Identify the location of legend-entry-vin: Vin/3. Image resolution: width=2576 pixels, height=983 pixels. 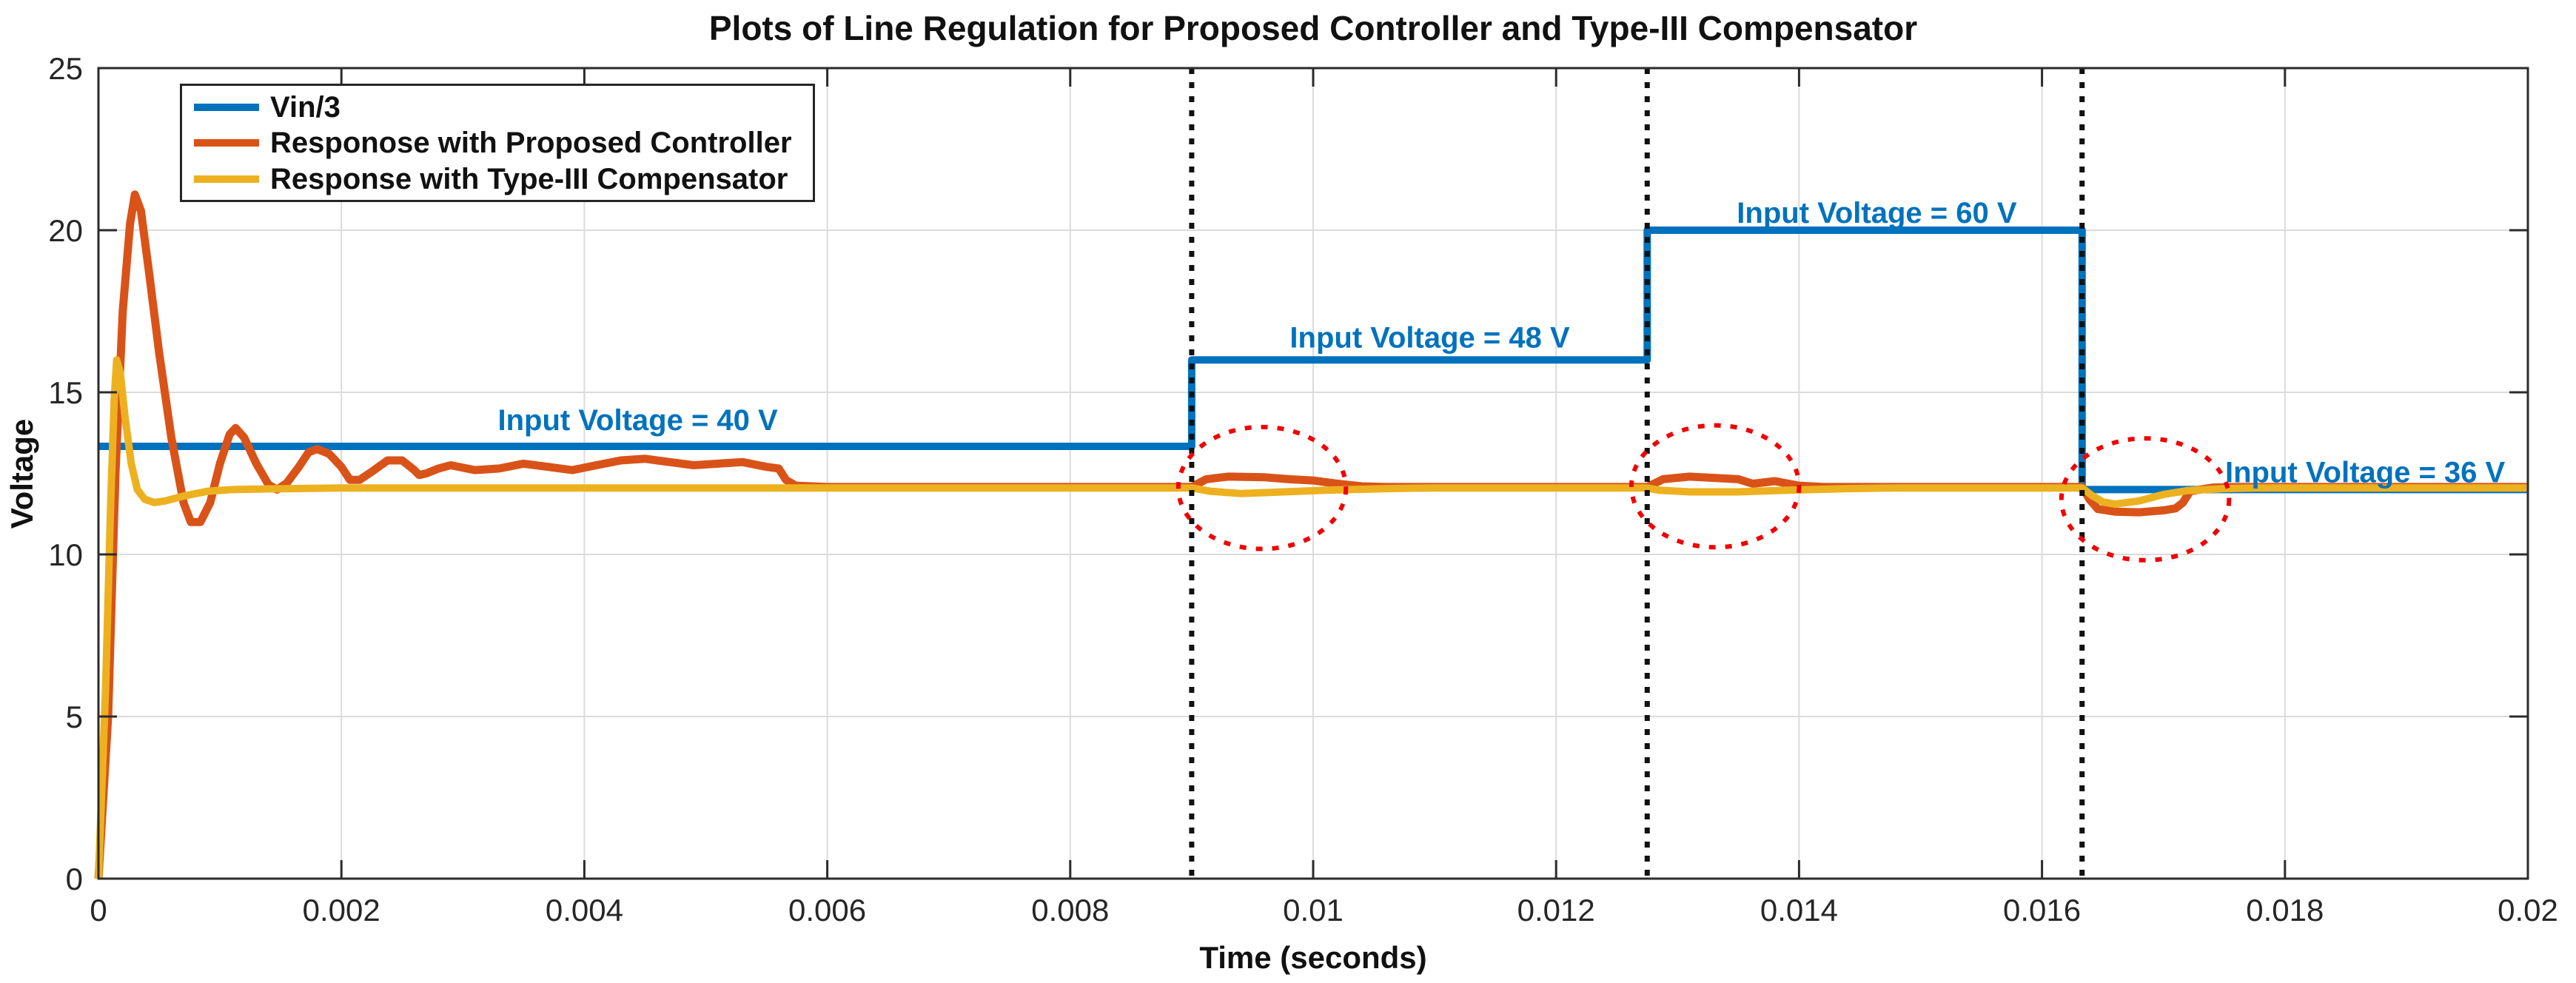
(499, 107).